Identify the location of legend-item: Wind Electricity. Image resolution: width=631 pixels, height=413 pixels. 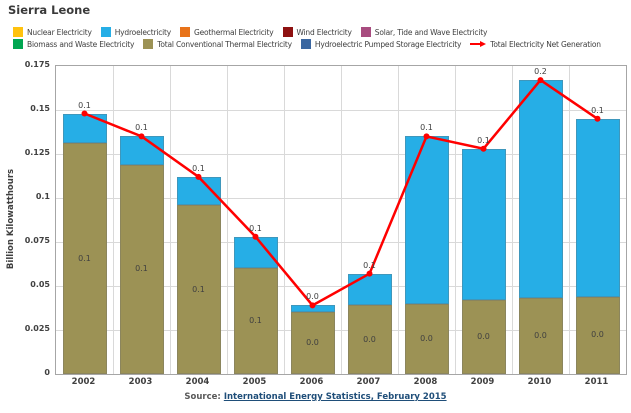
(317, 32).